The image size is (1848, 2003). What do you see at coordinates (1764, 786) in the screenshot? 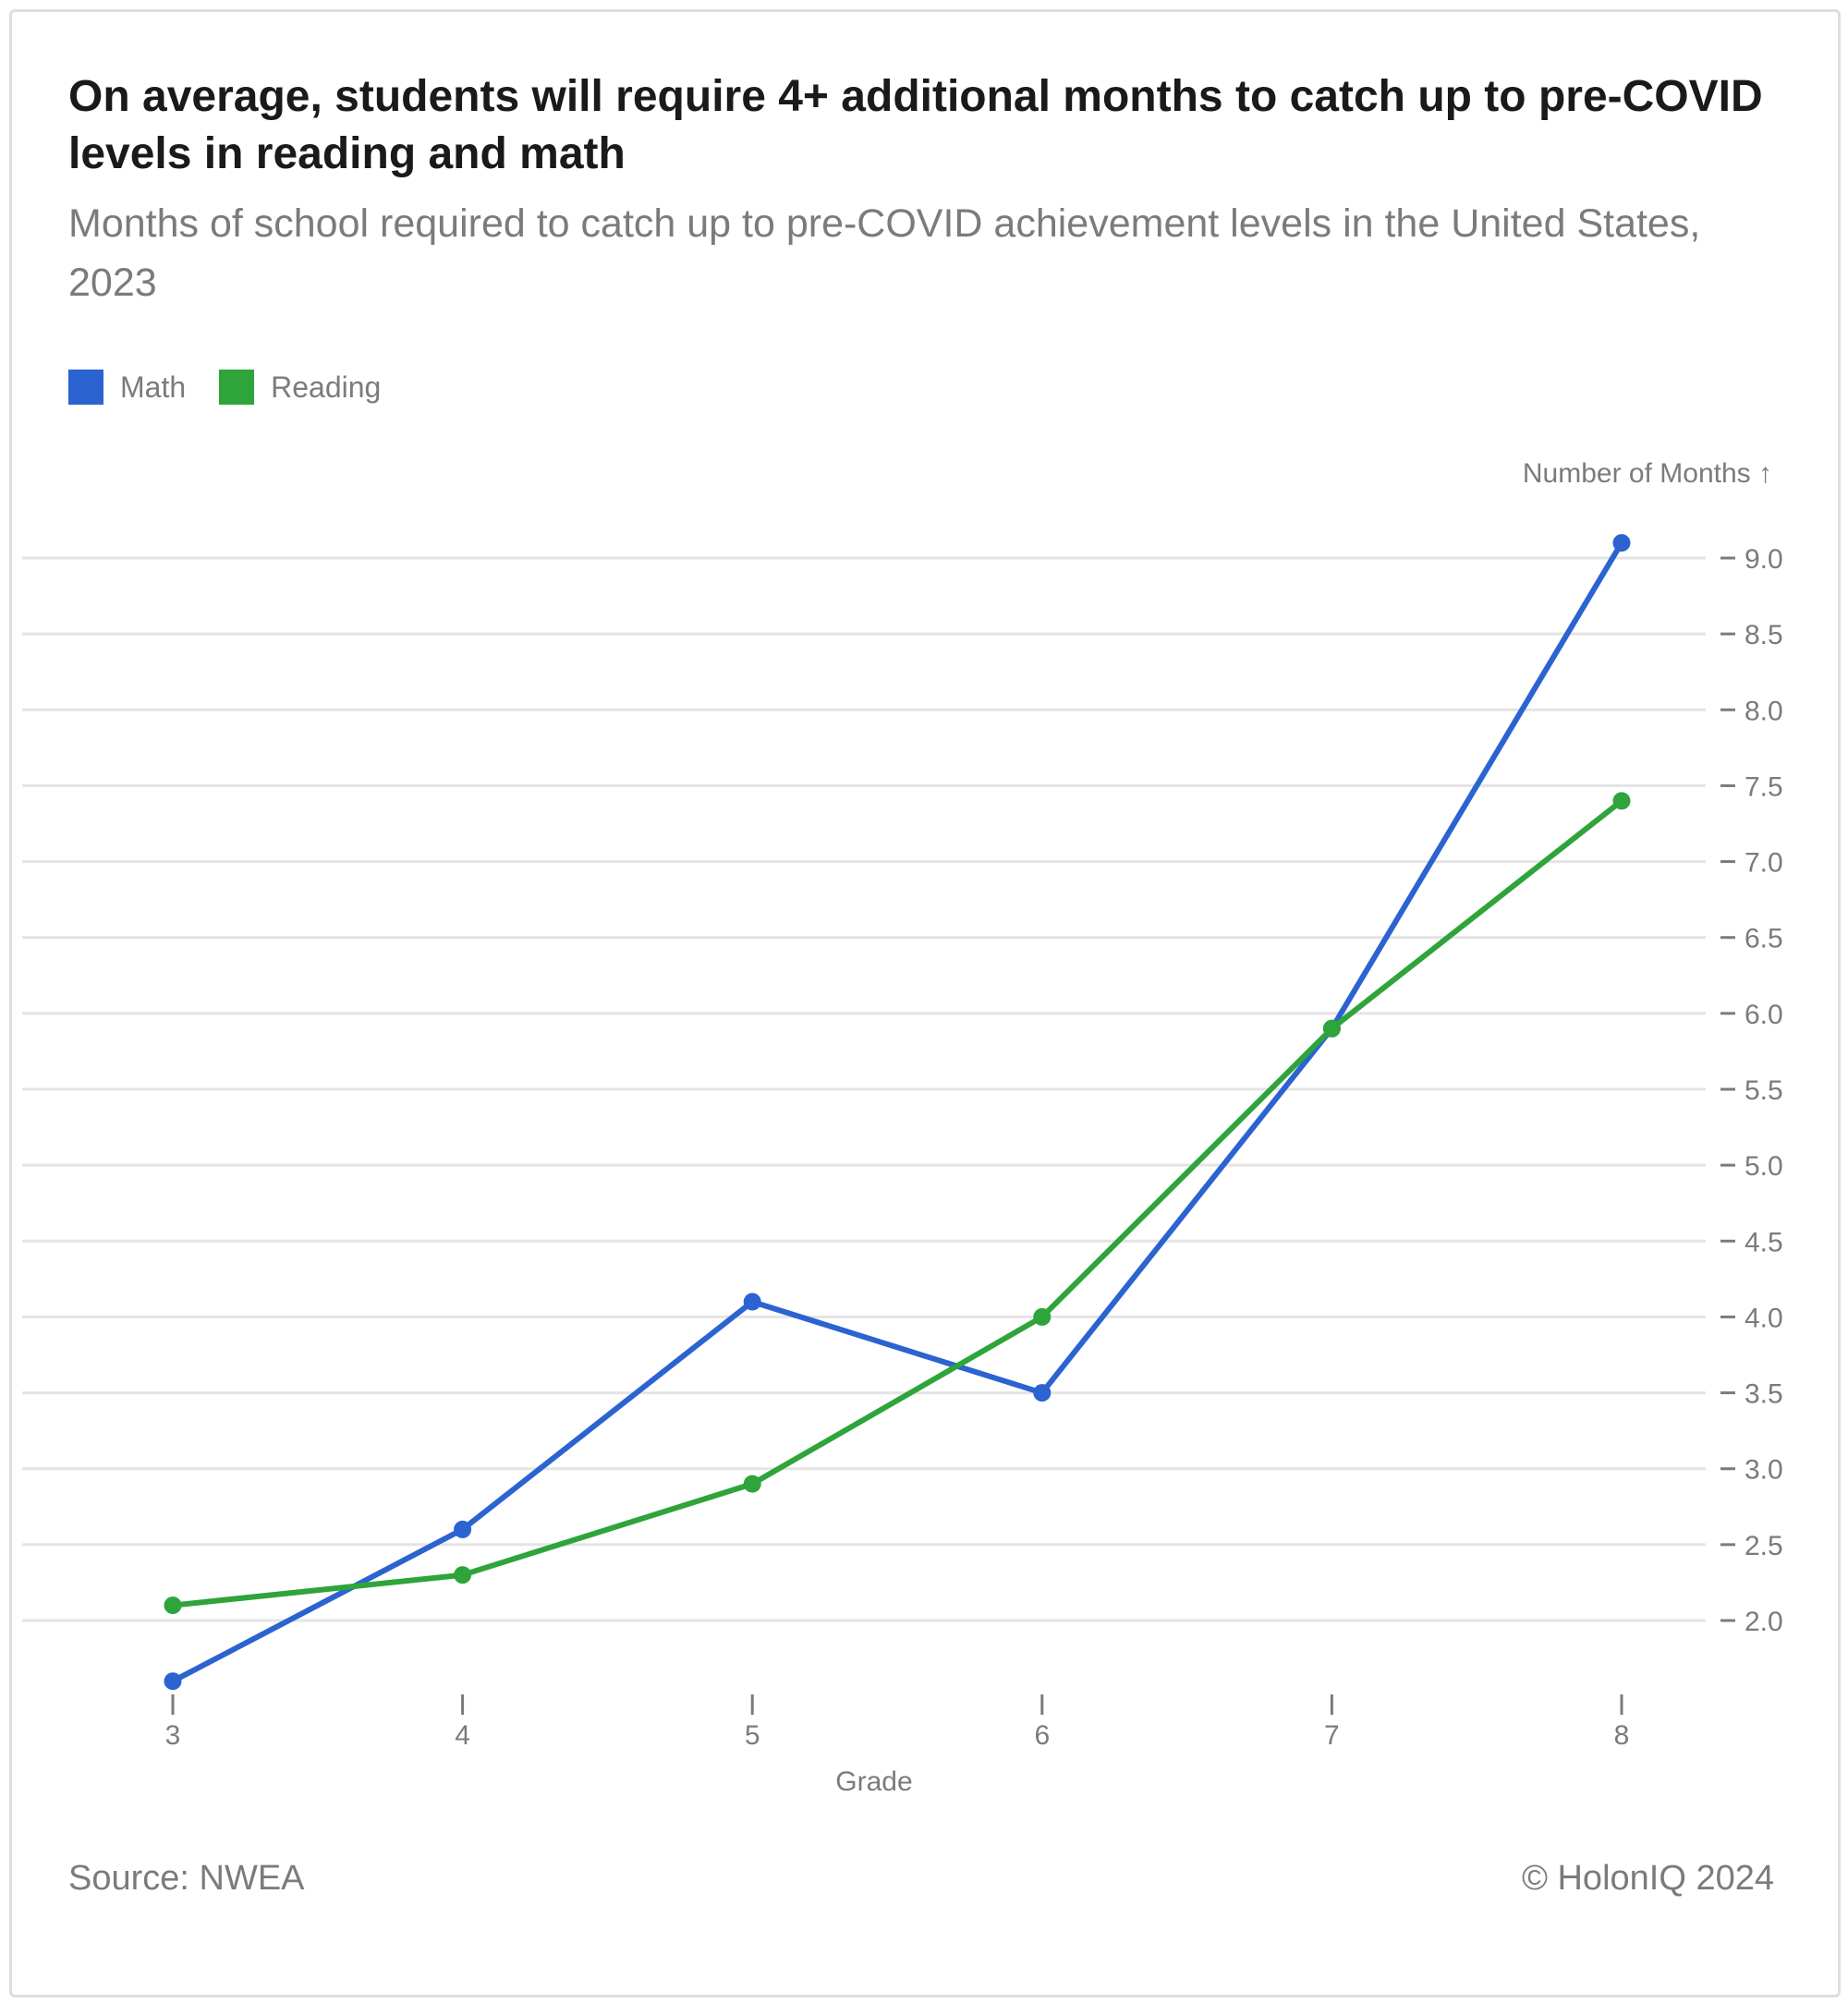
I see `y-tick-label: 7.5` at bounding box center [1764, 786].